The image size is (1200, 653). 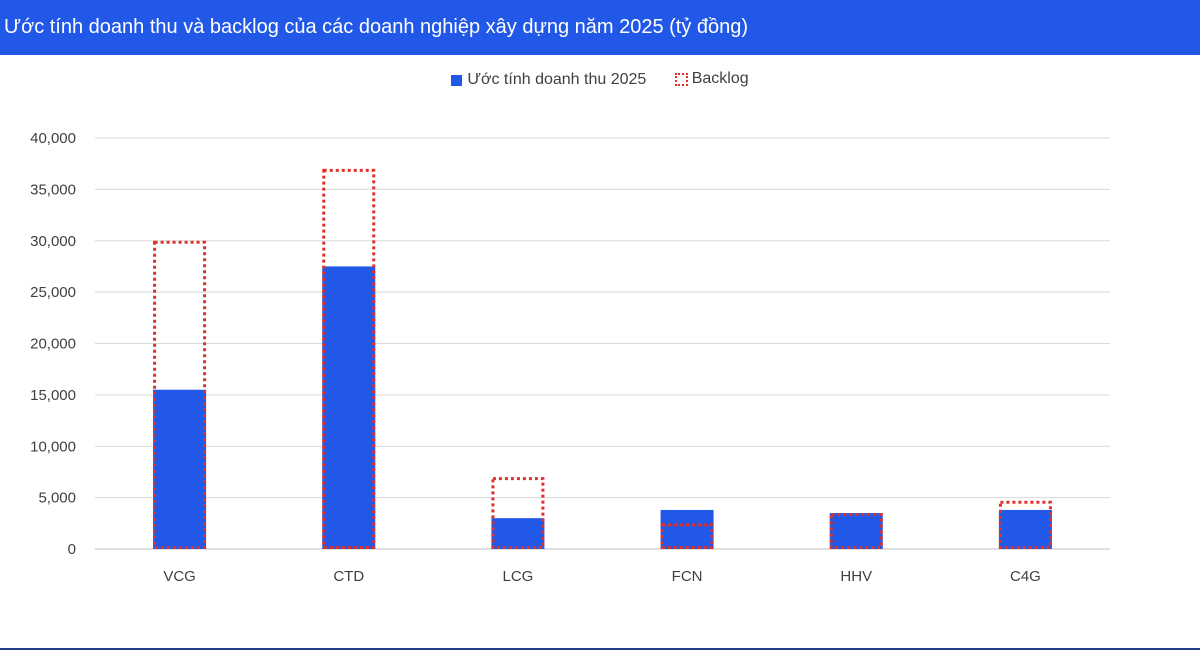 I want to click on x-tick-label-c4g: C4G, so click(x=1025, y=576).